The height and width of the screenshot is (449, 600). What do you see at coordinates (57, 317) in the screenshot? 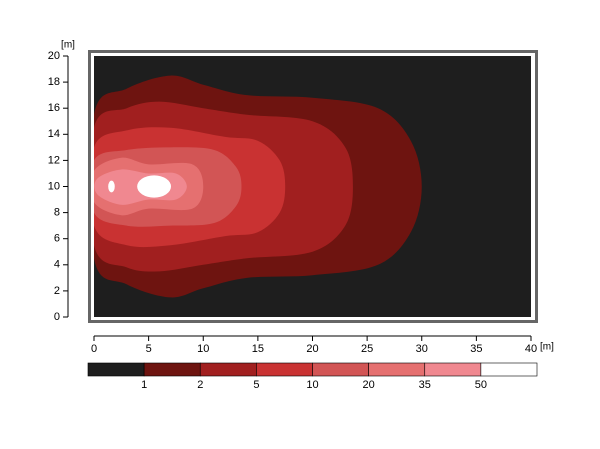
I see `y-tick-label: 0` at bounding box center [57, 317].